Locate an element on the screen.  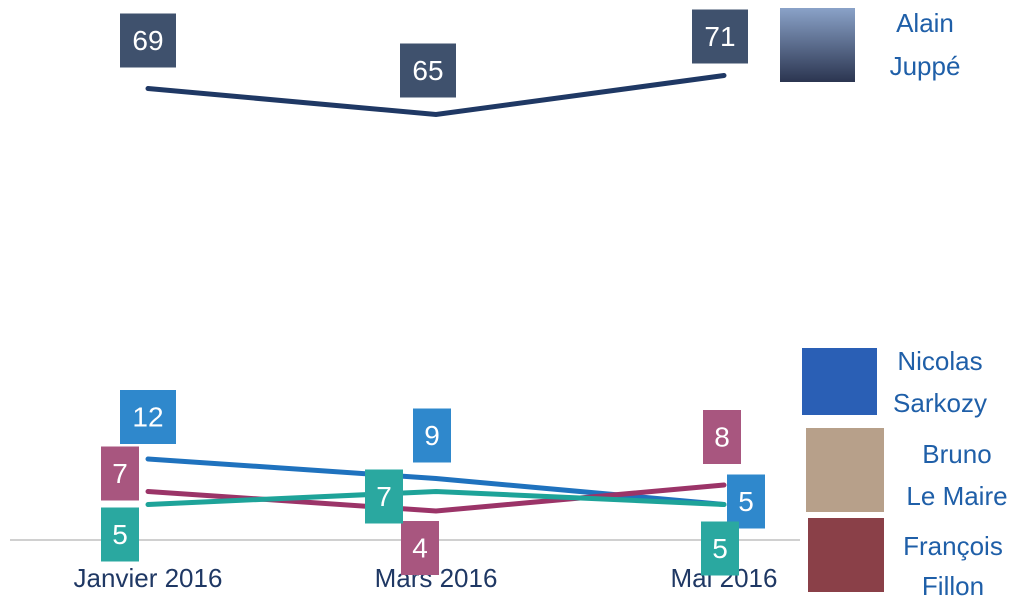
legend-line: Alain is located at coordinates (925, 23).